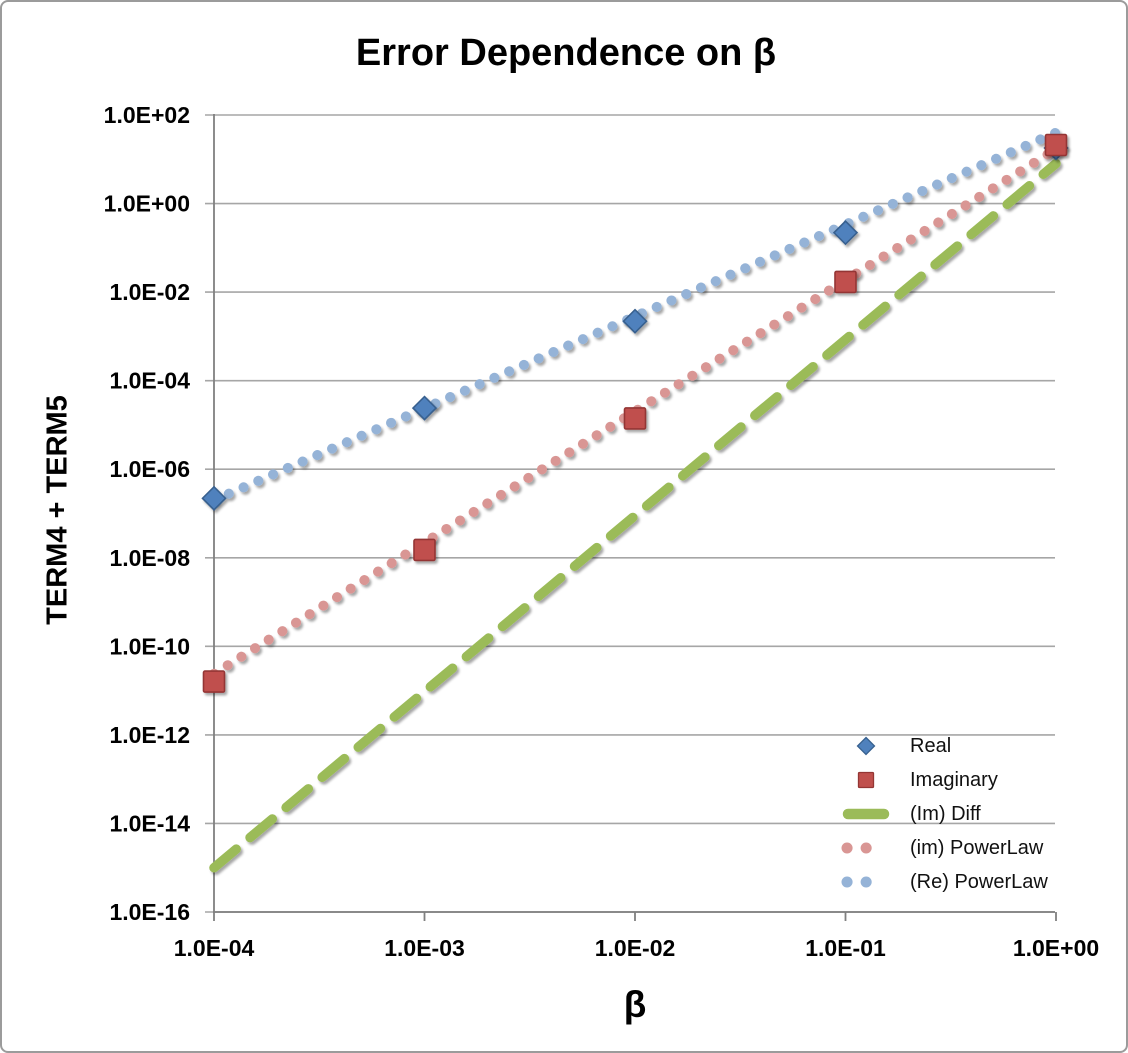 The image size is (1128, 1053). Describe the element at coordinates (845, 948) in the screenshot. I see `x-tick-label: 1.0E-01` at that location.